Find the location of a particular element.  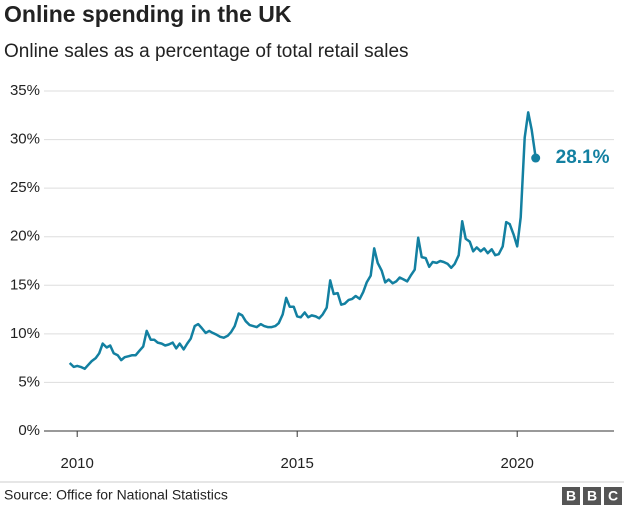

x-tick-label: 2010 is located at coordinates (77, 463).